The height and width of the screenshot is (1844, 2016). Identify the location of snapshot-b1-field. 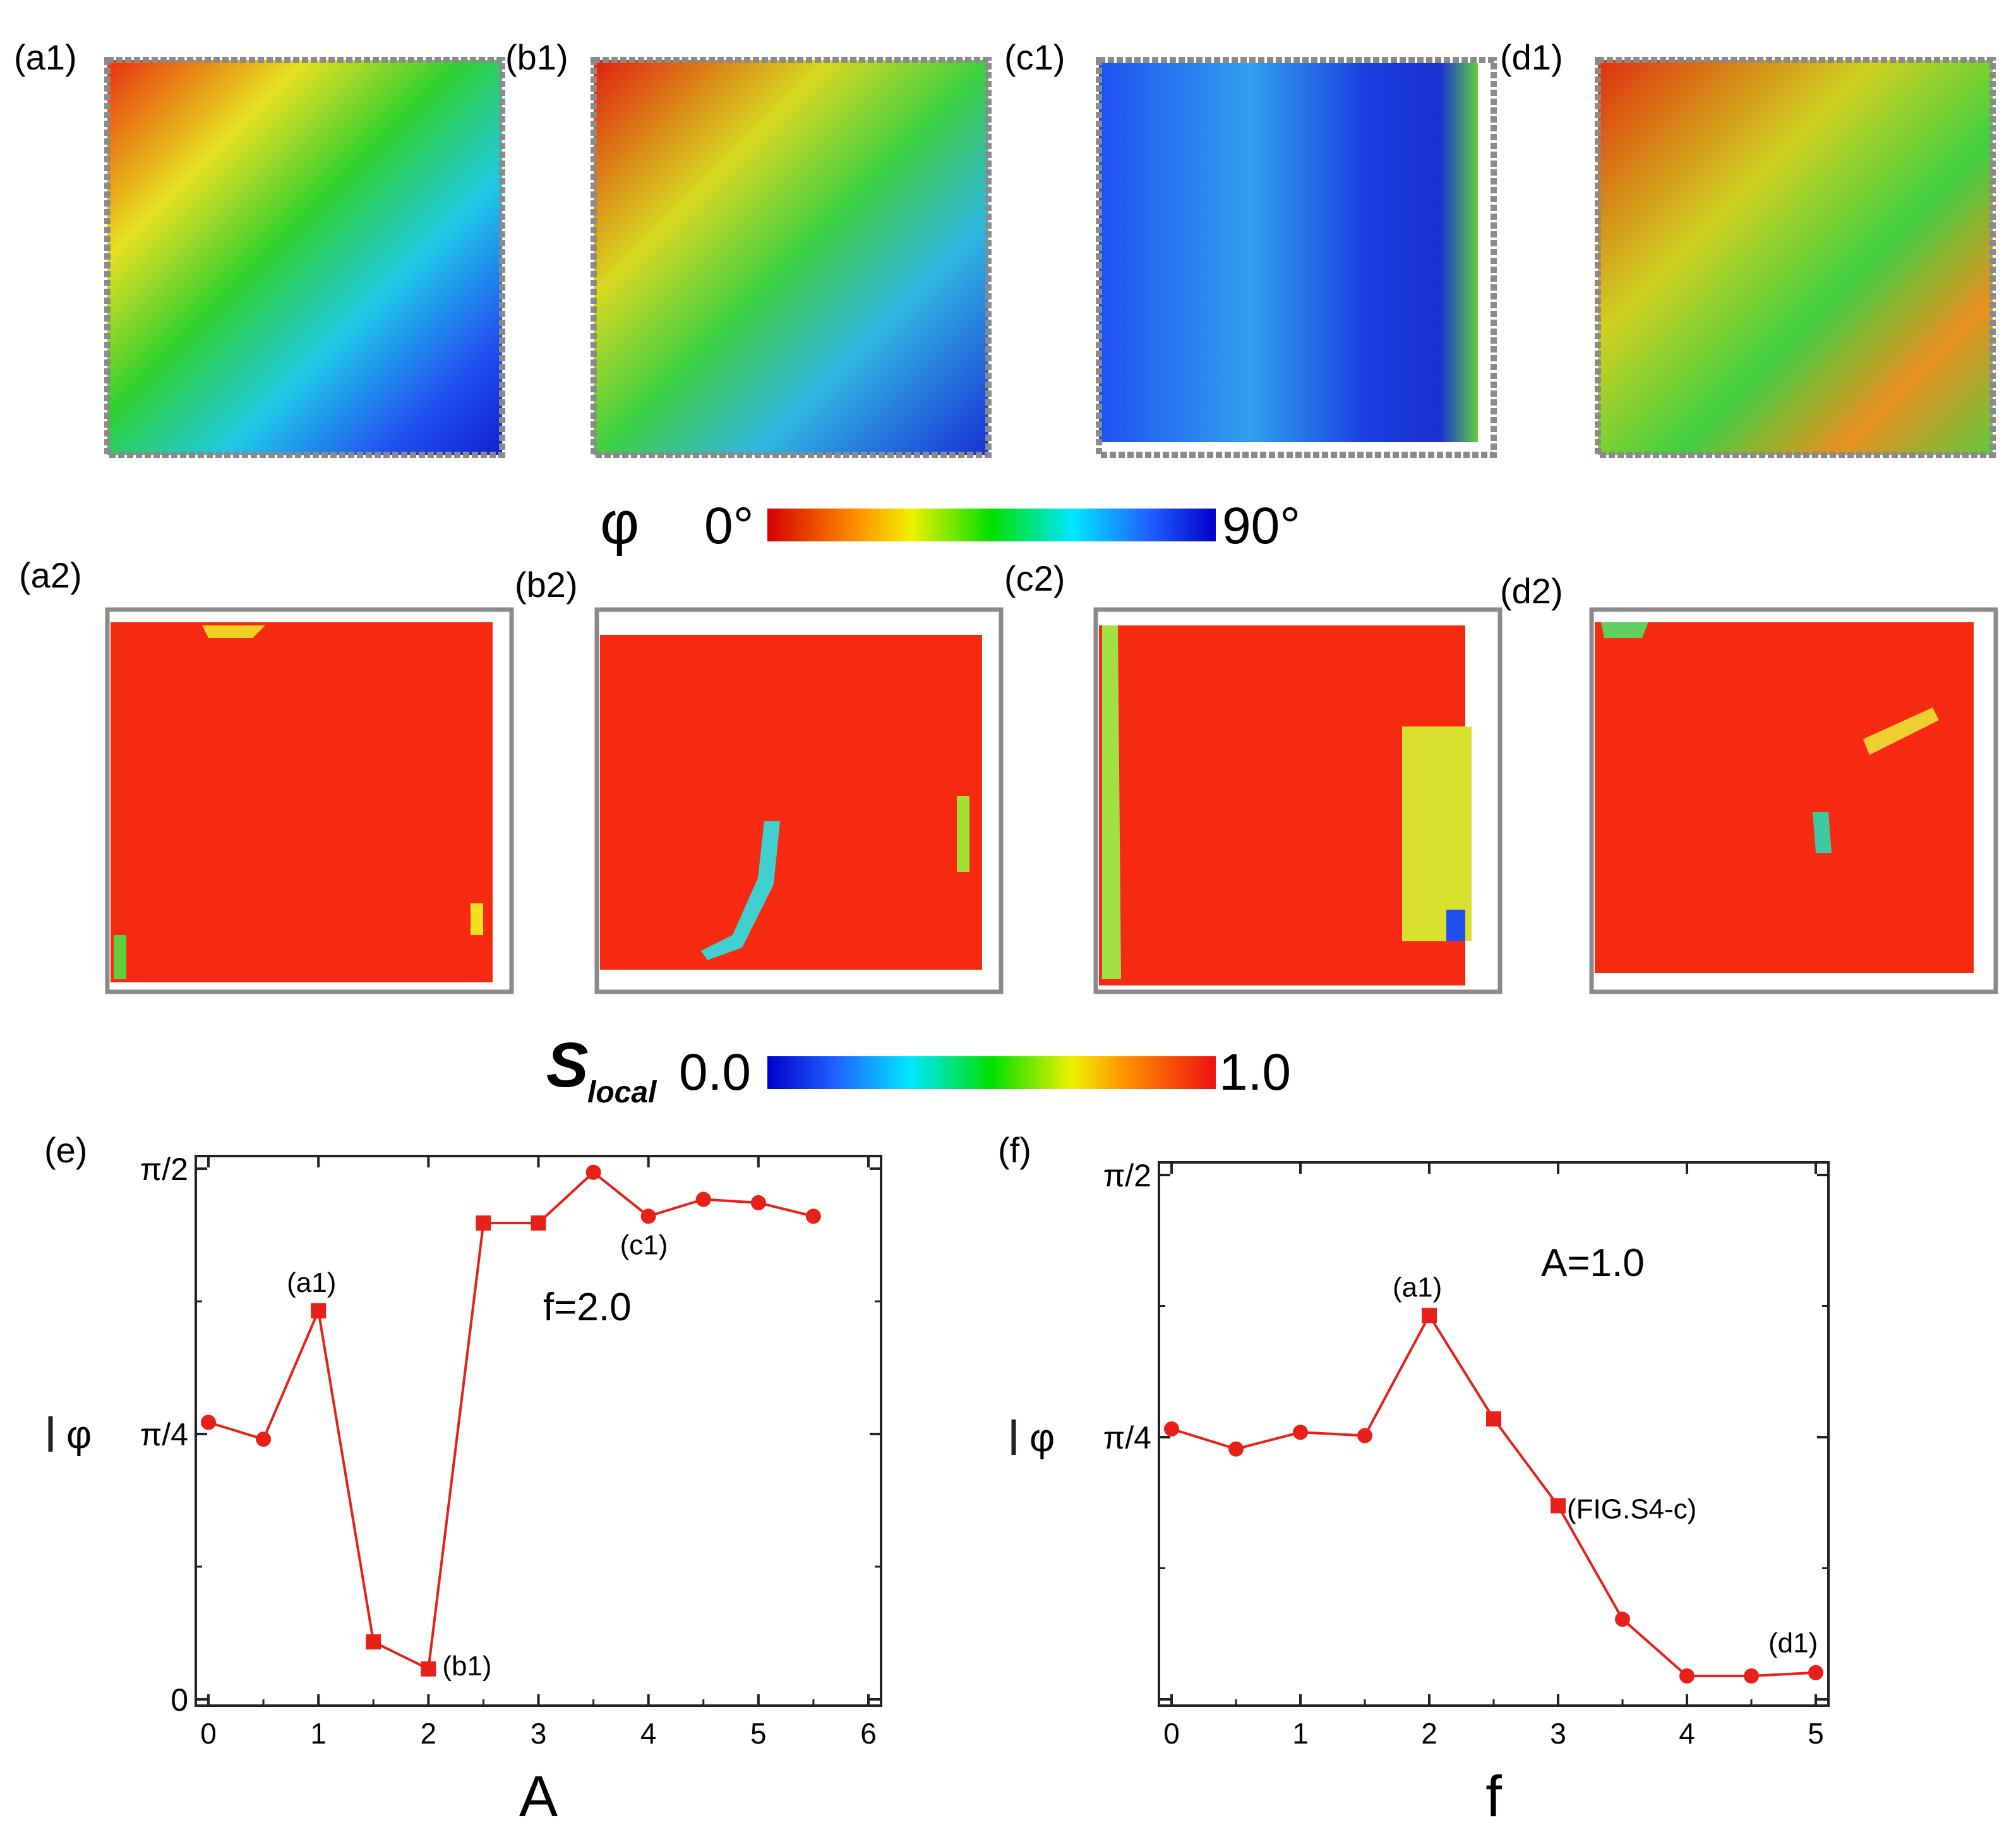
(791, 257).